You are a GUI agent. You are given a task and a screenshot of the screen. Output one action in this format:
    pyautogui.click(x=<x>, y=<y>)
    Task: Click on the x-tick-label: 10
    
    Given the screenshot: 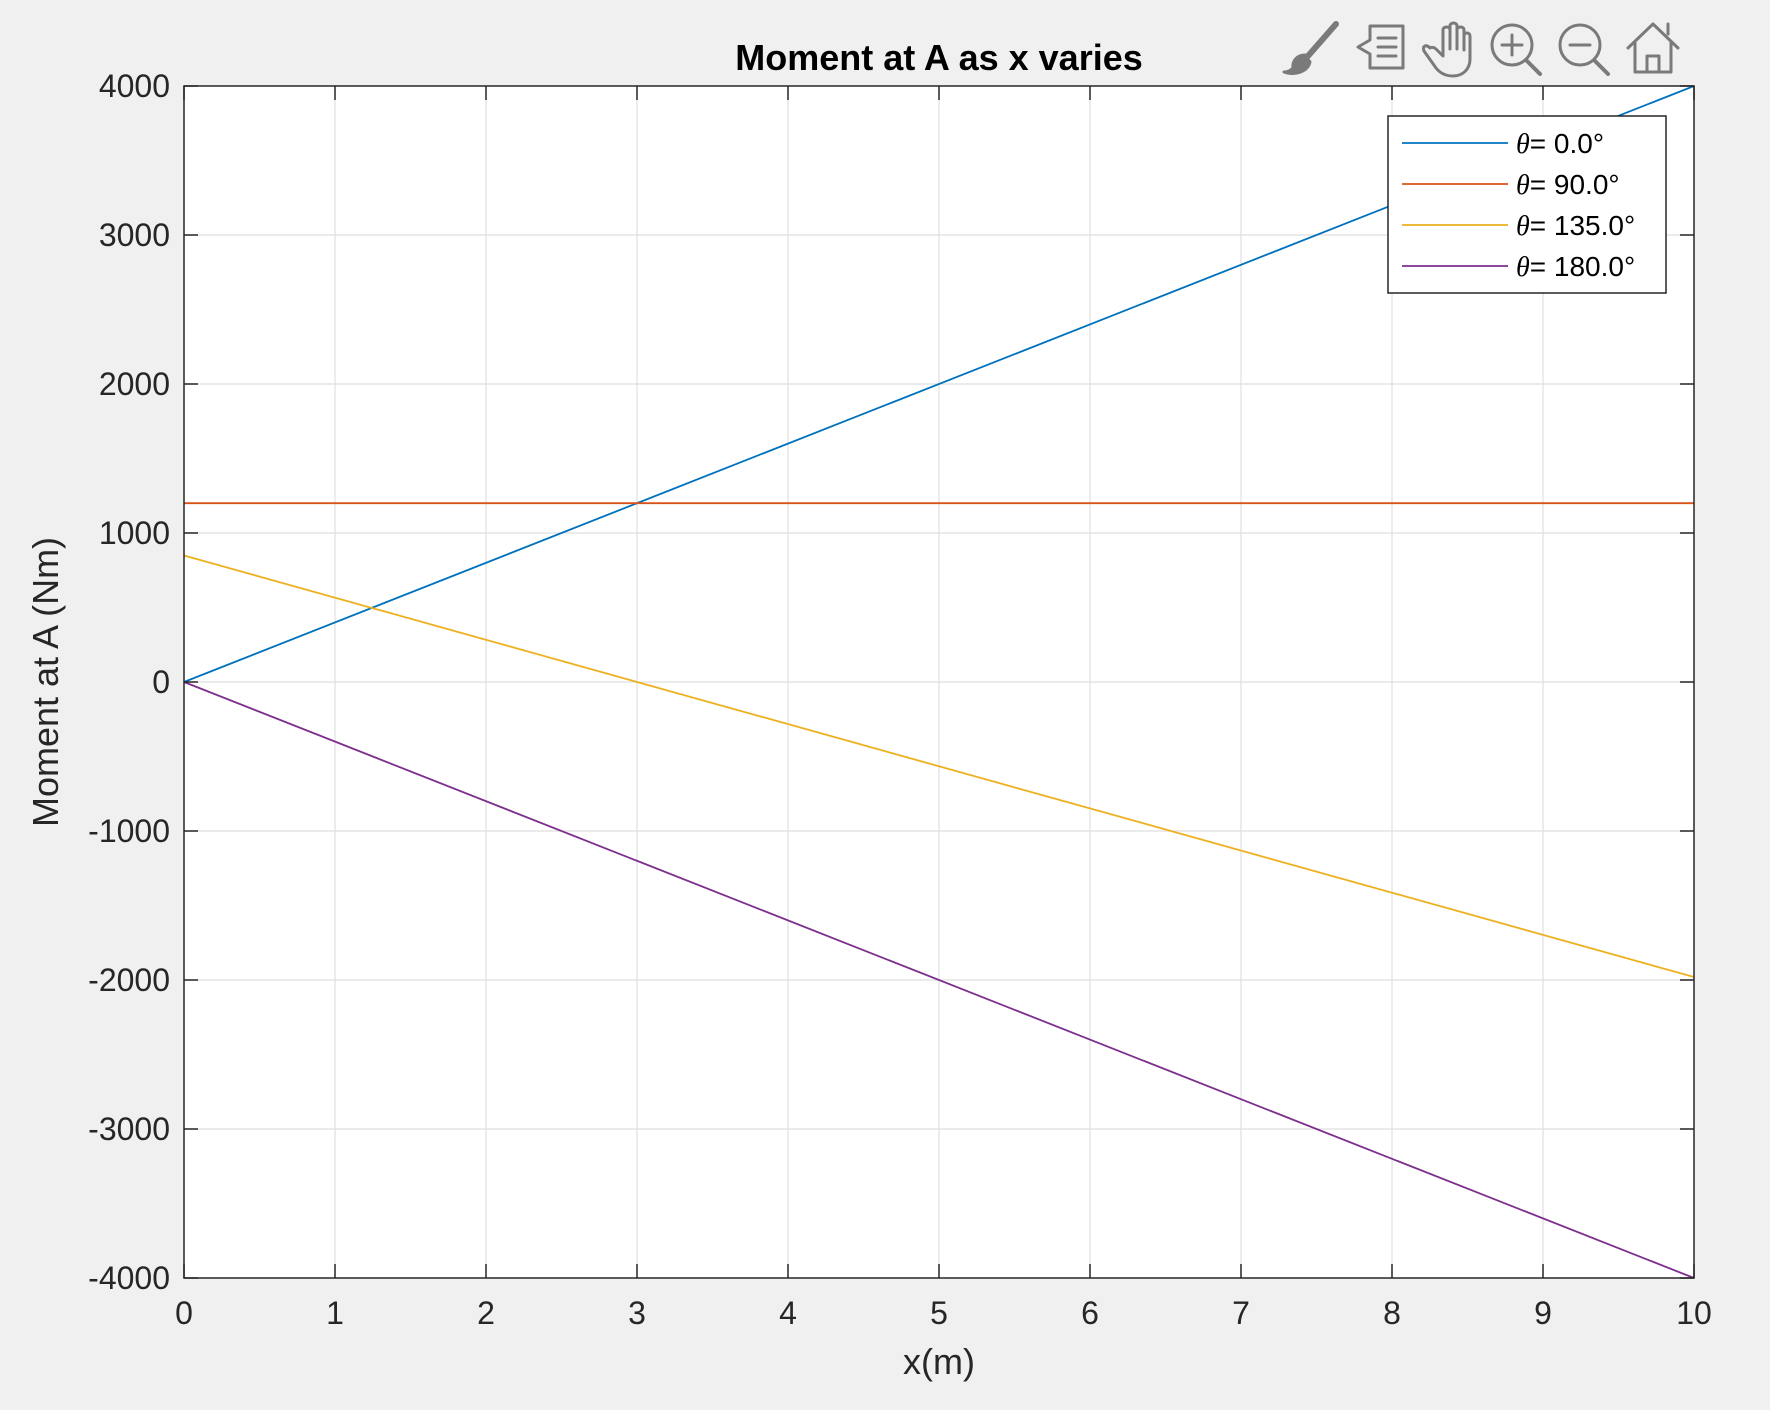 What is the action you would take?
    pyautogui.click(x=1694, y=1313)
    